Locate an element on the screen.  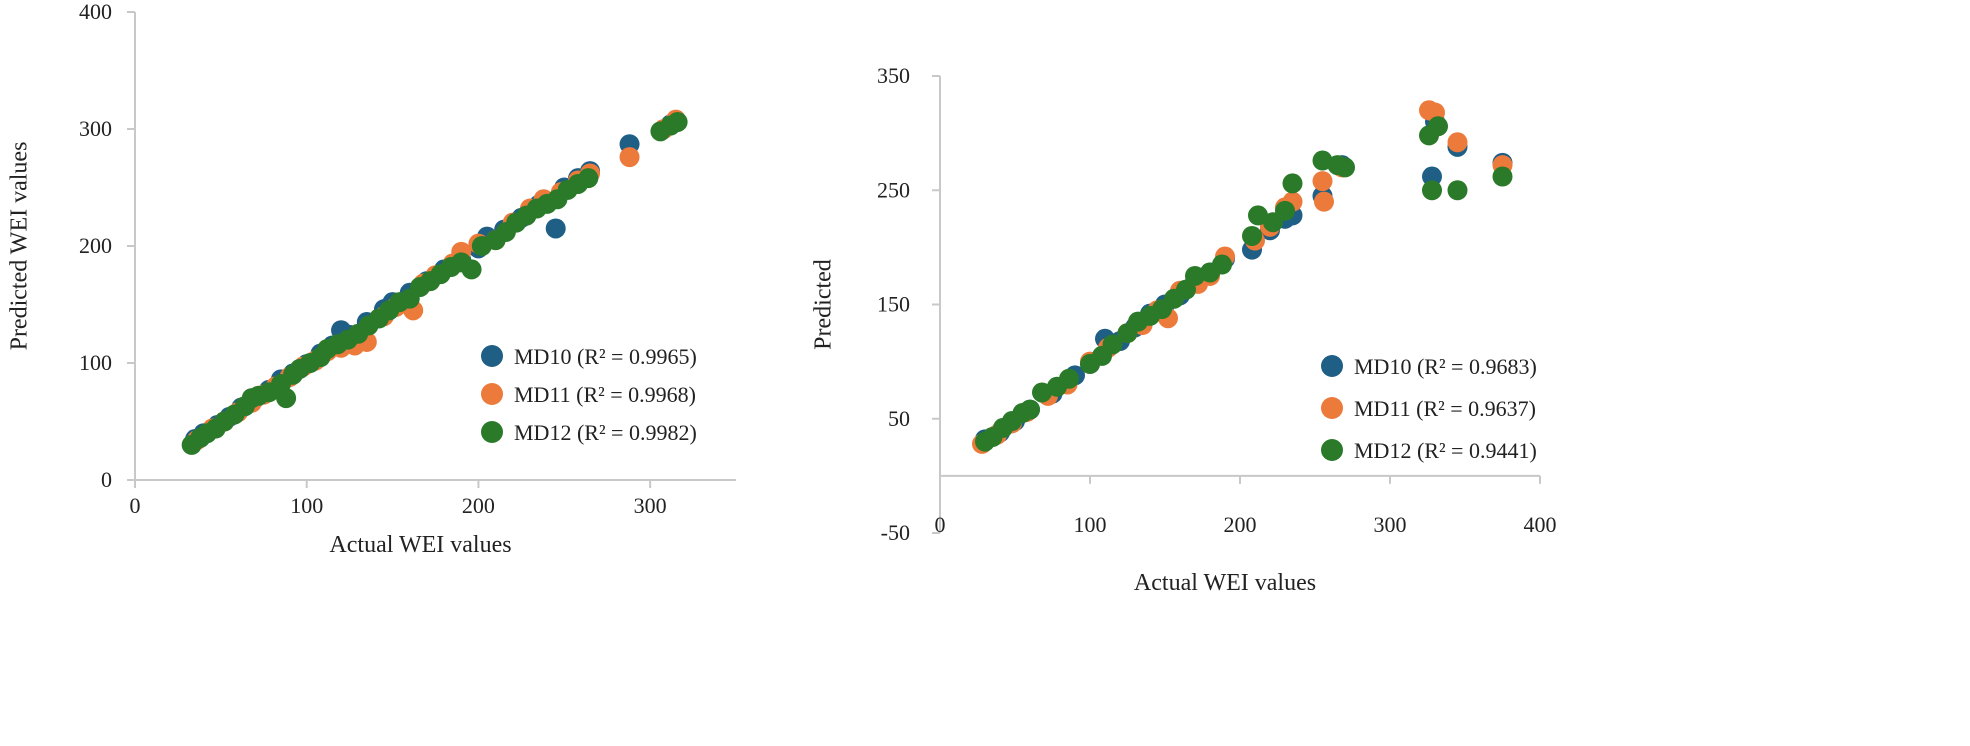
y-tick-label: 50 is located at coordinates (899, 418).